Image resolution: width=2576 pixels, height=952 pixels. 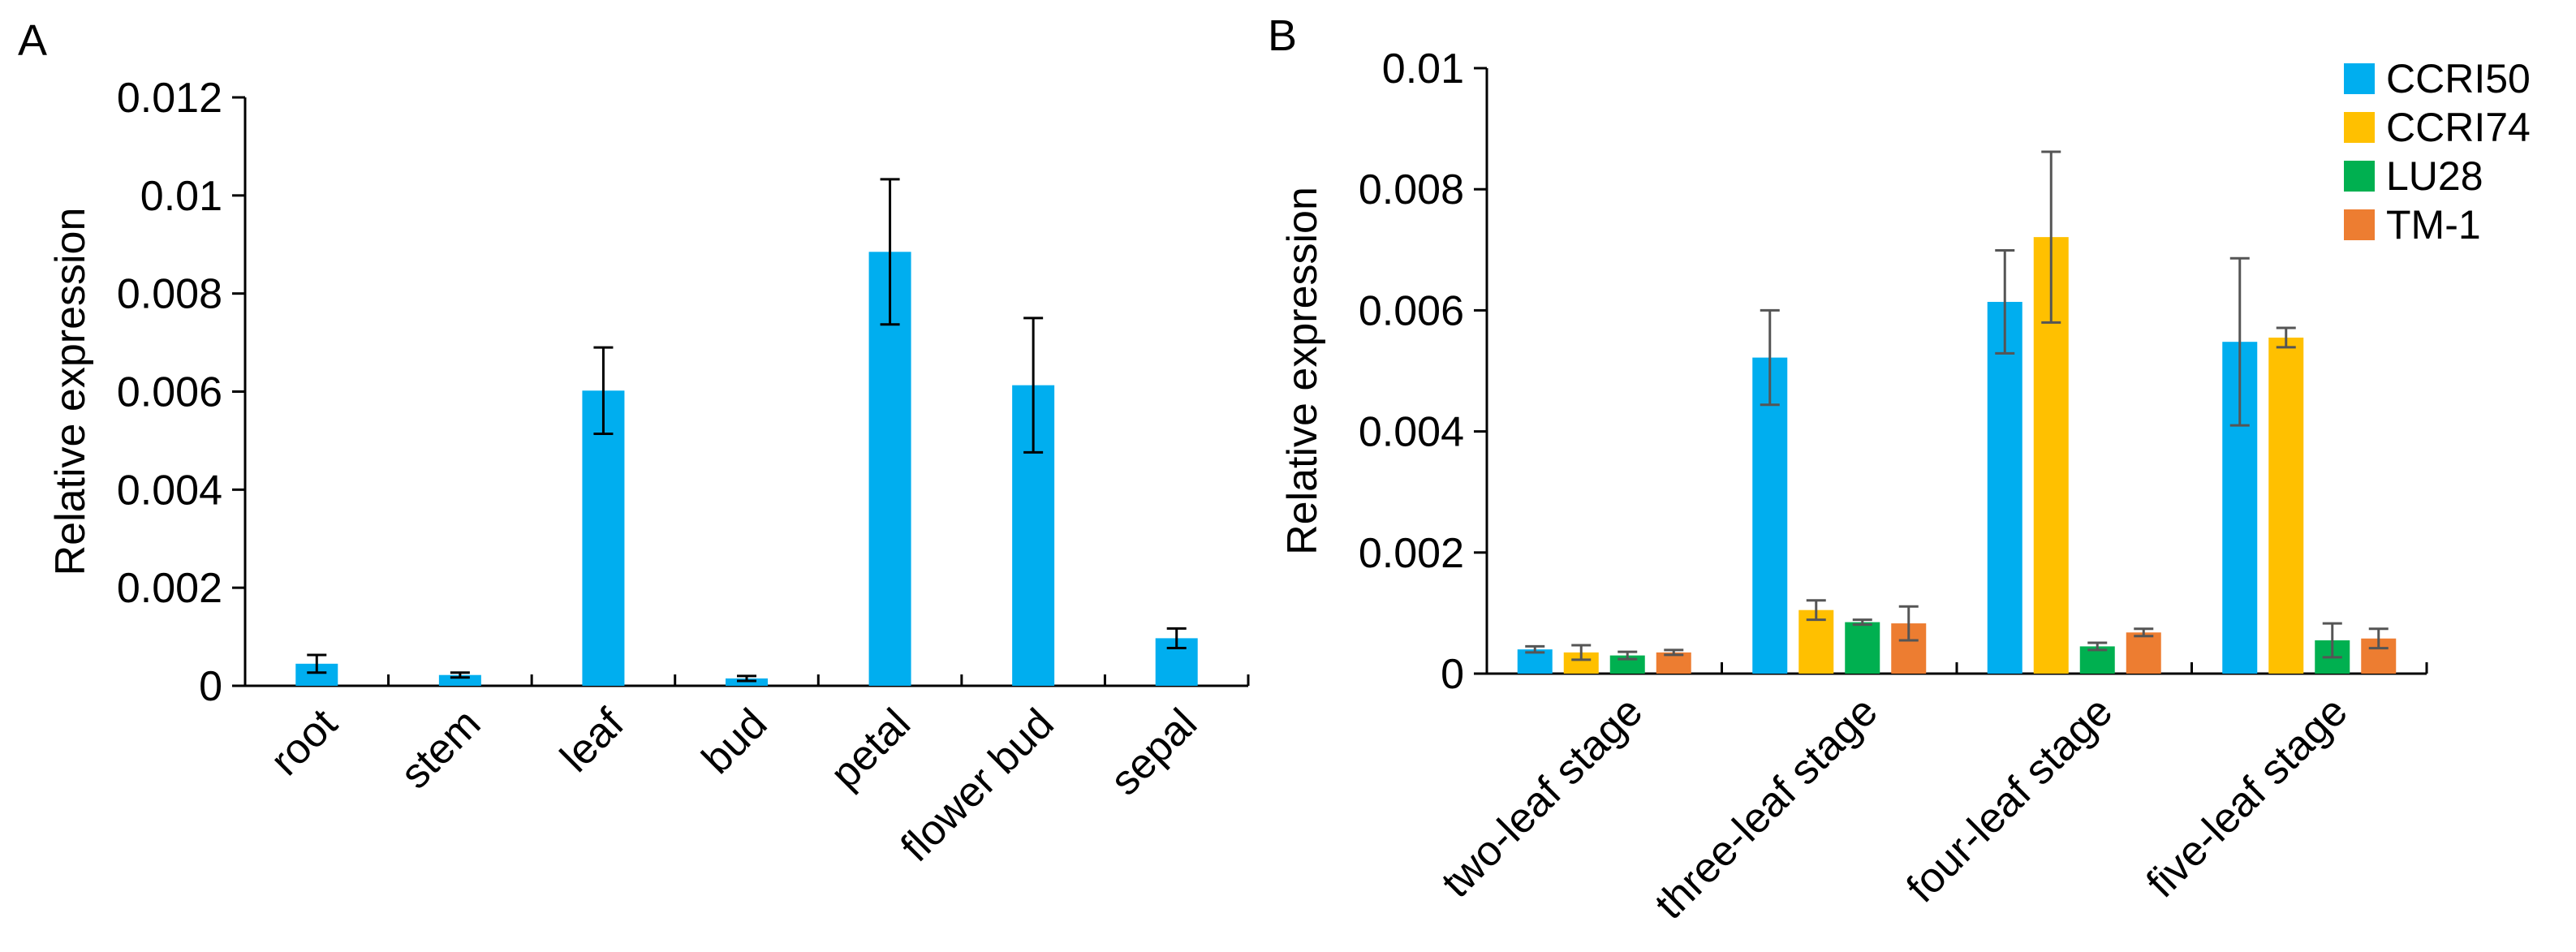 What do you see at coordinates (304, 743) in the screenshot?
I see `chart-a-category-label: root` at bounding box center [304, 743].